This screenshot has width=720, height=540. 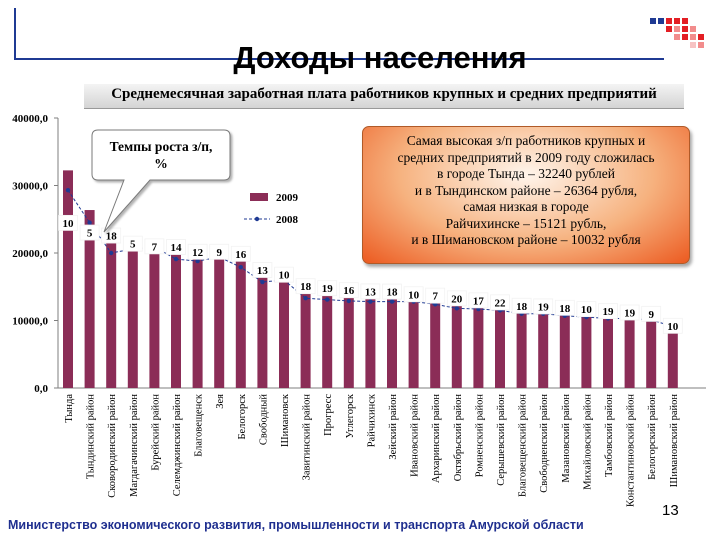 I want to click on category-label: Сковородинский район, so click(x=112, y=446).